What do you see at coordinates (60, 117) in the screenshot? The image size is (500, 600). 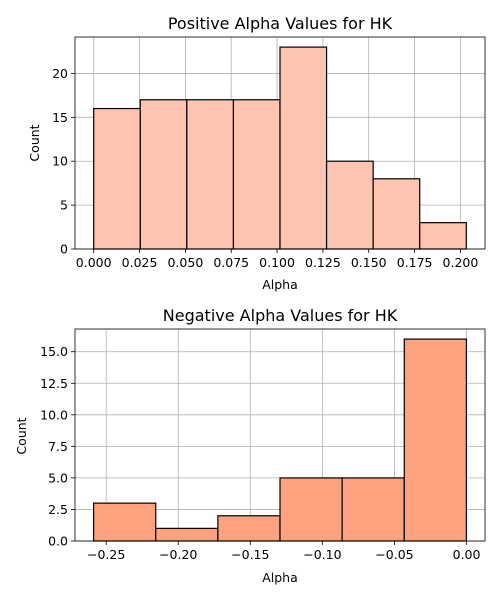 I see `y-tick-label: 15` at bounding box center [60, 117].